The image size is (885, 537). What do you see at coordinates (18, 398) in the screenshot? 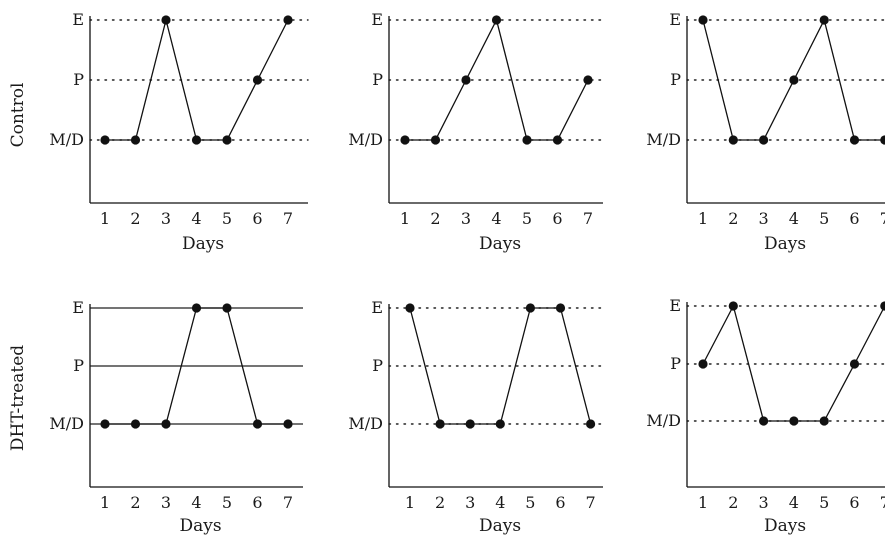
I see `row-label-dht-treated: DHT-treated` at bounding box center [18, 398].